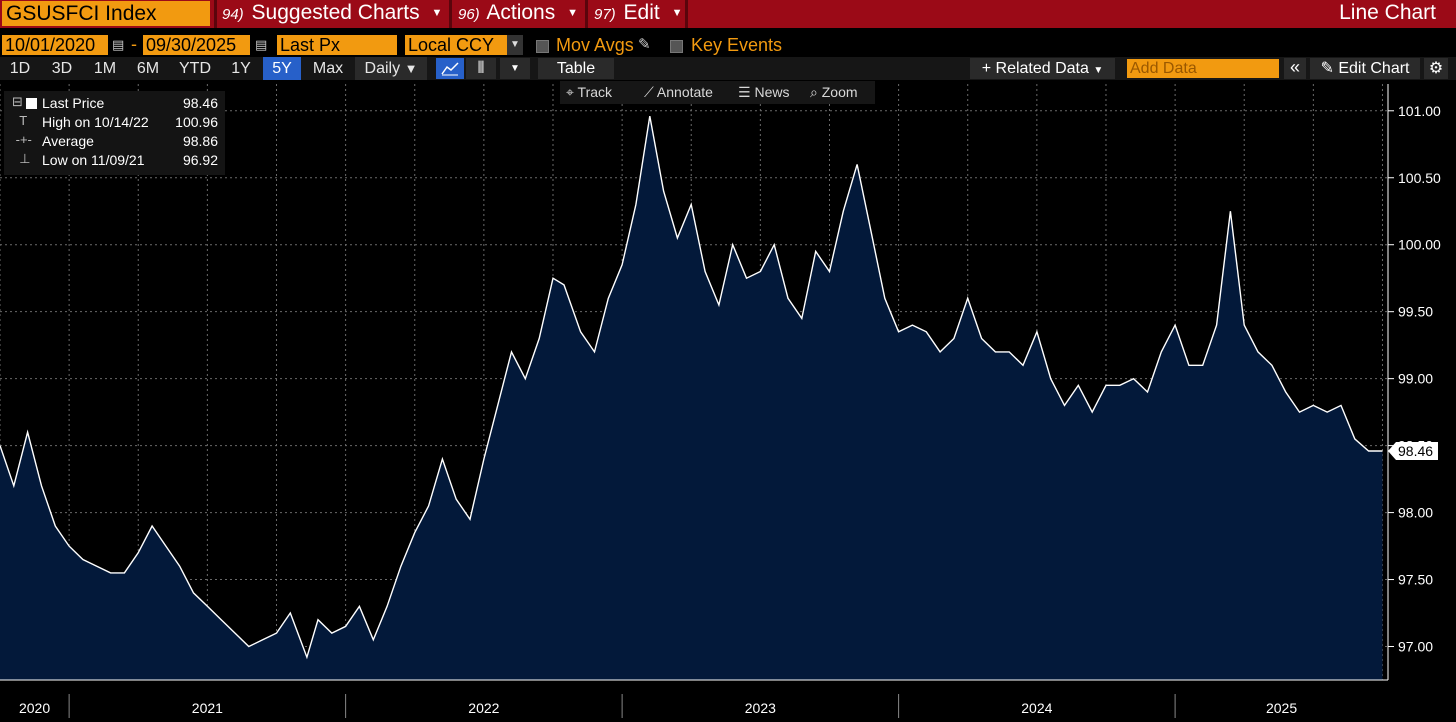  I want to click on collapse-icon: «, so click(1295, 68).